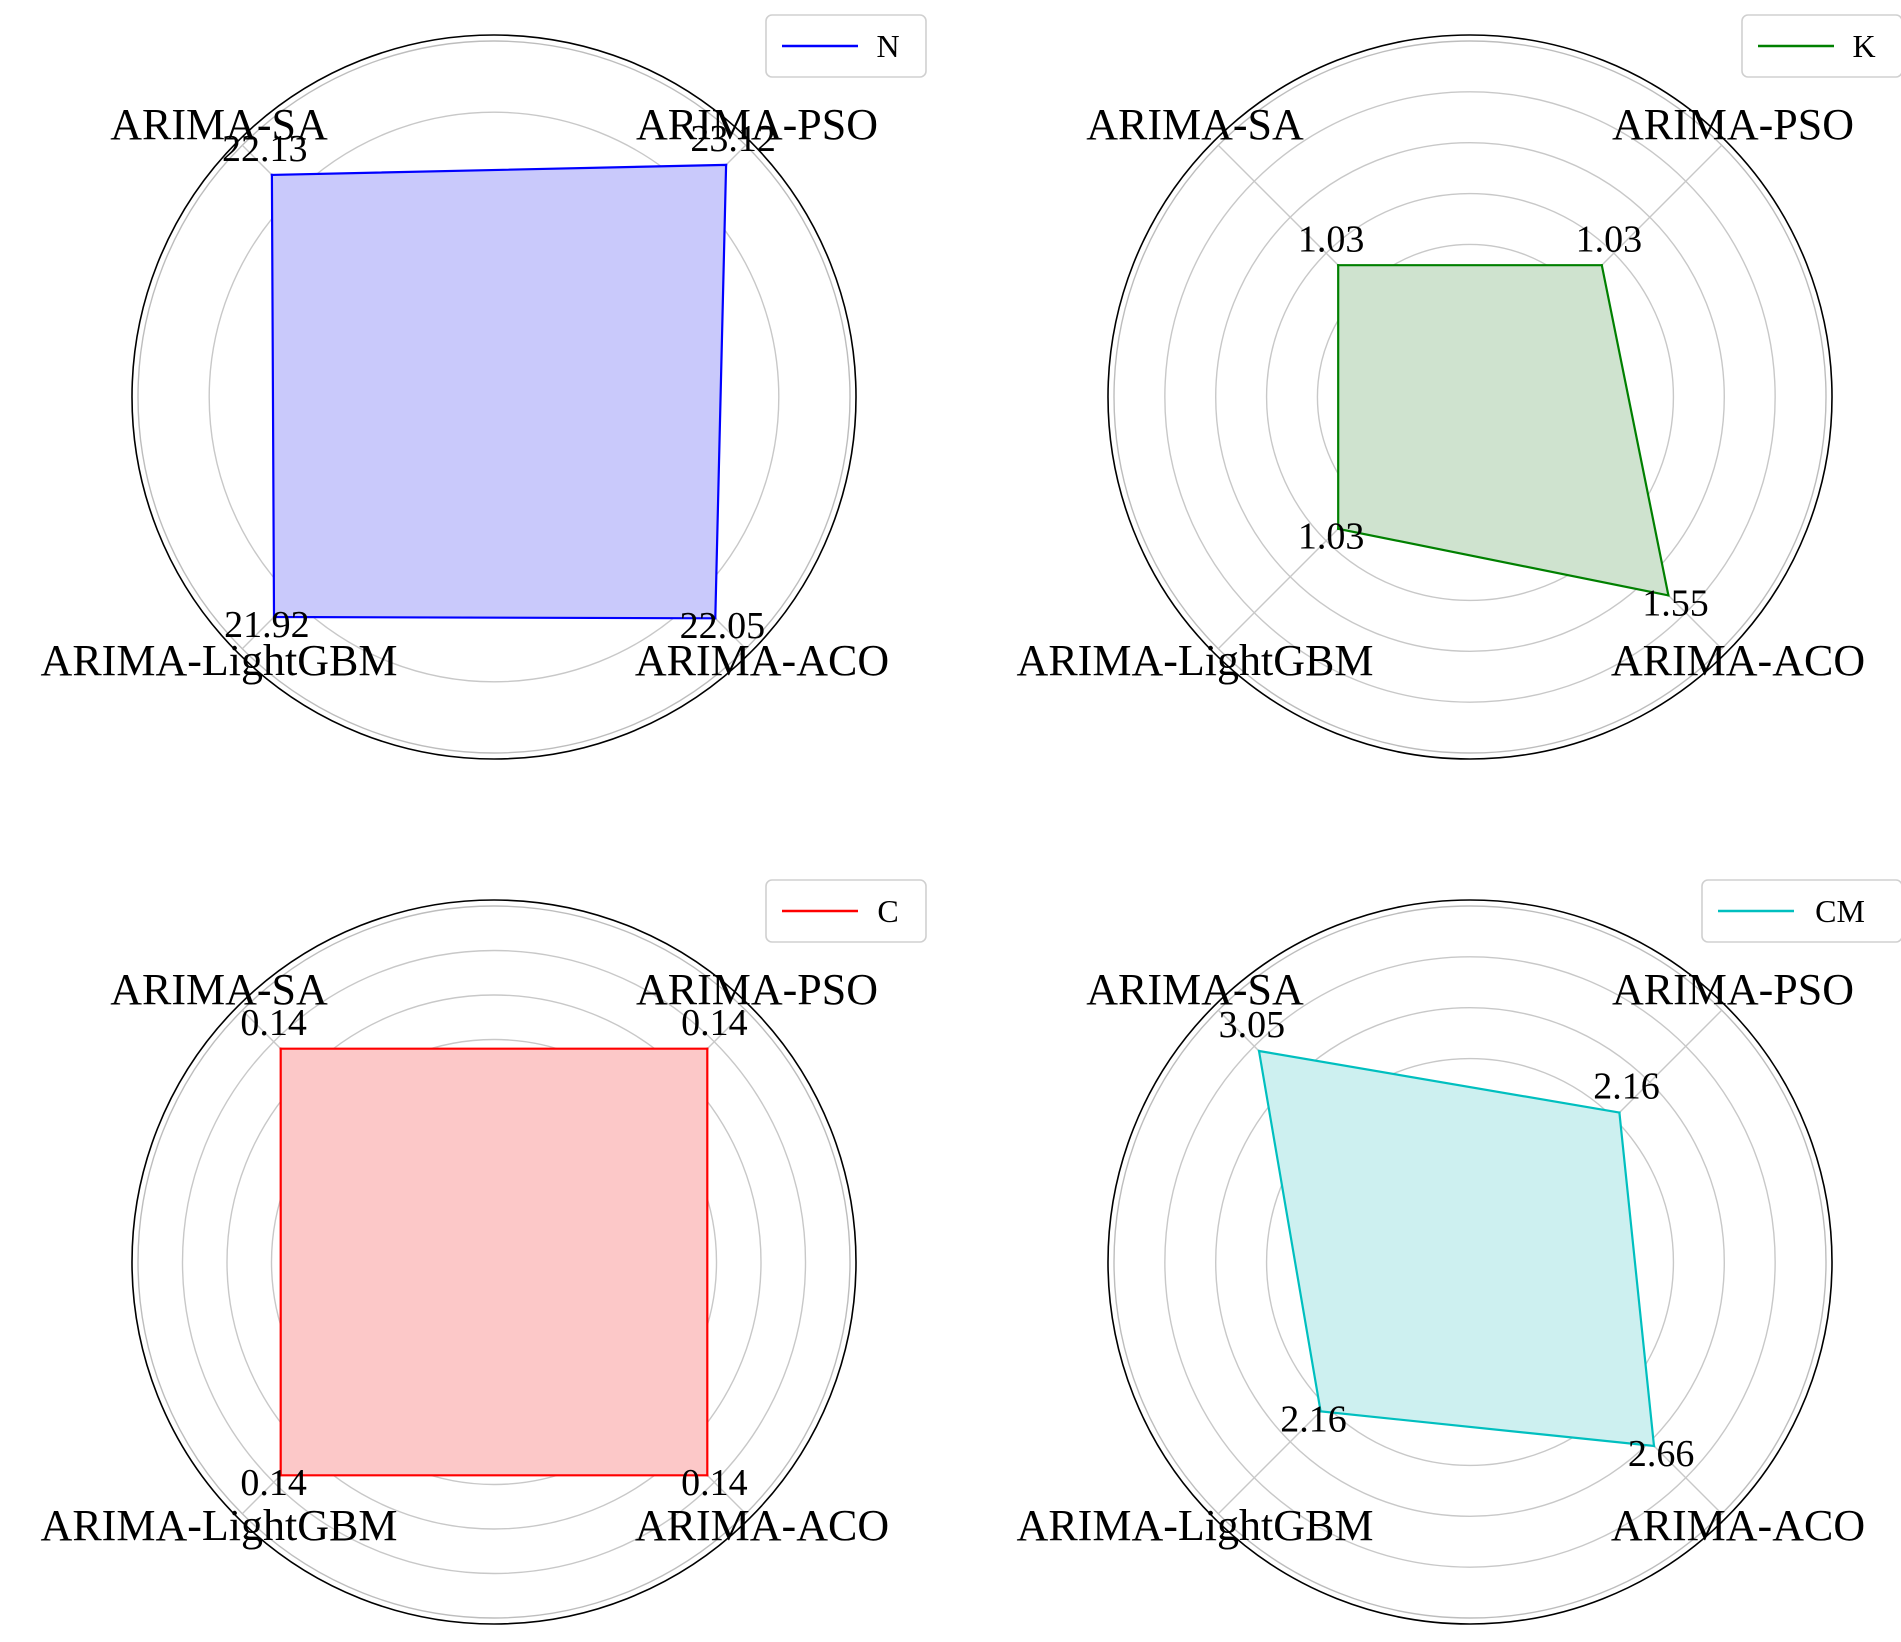  I want to click on legend-label: CM, so click(1840, 911).